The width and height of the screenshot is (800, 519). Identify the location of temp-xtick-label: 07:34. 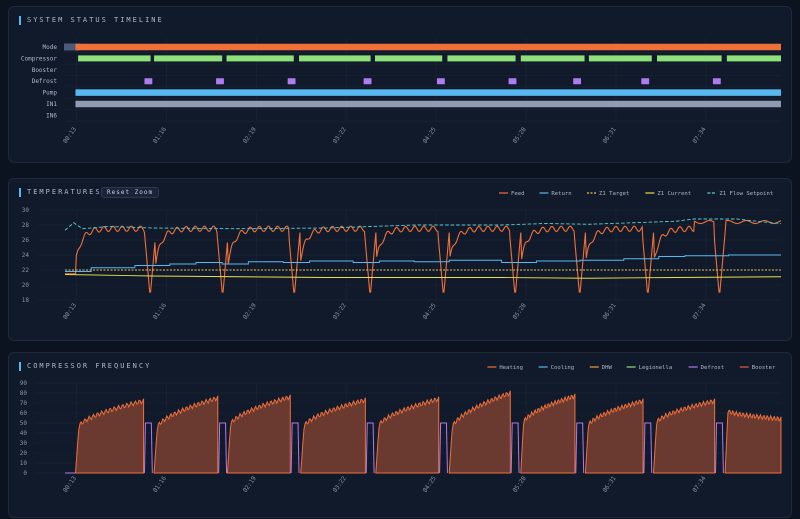
(699, 311).